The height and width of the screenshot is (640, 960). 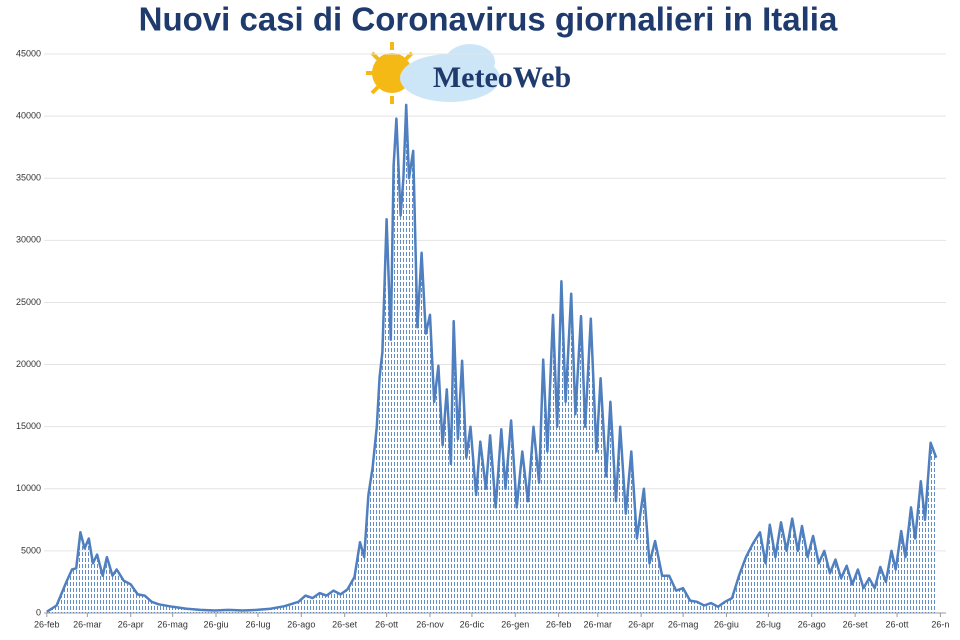 What do you see at coordinates (28, 488) in the screenshot?
I see `y-tick-label: 10000` at bounding box center [28, 488].